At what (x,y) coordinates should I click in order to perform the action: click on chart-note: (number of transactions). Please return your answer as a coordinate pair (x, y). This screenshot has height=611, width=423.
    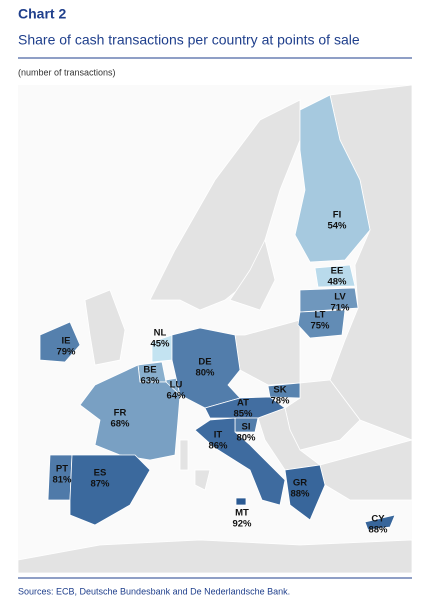
    Looking at the image, I should click on (67, 72).